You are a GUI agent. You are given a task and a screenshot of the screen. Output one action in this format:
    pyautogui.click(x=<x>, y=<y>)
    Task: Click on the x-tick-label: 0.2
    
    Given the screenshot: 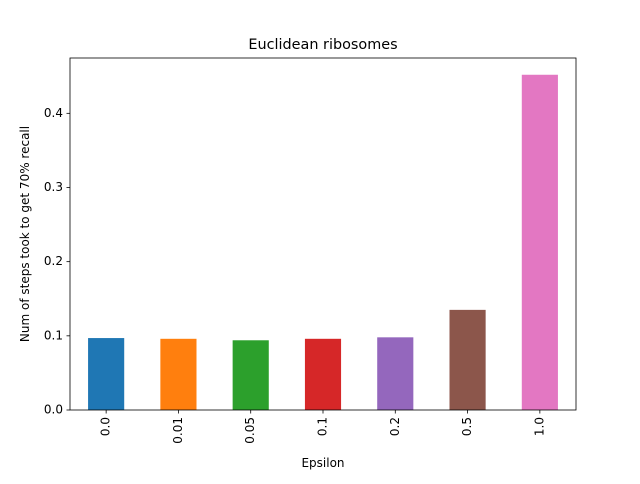 What is the action you would take?
    pyautogui.click(x=395, y=426)
    